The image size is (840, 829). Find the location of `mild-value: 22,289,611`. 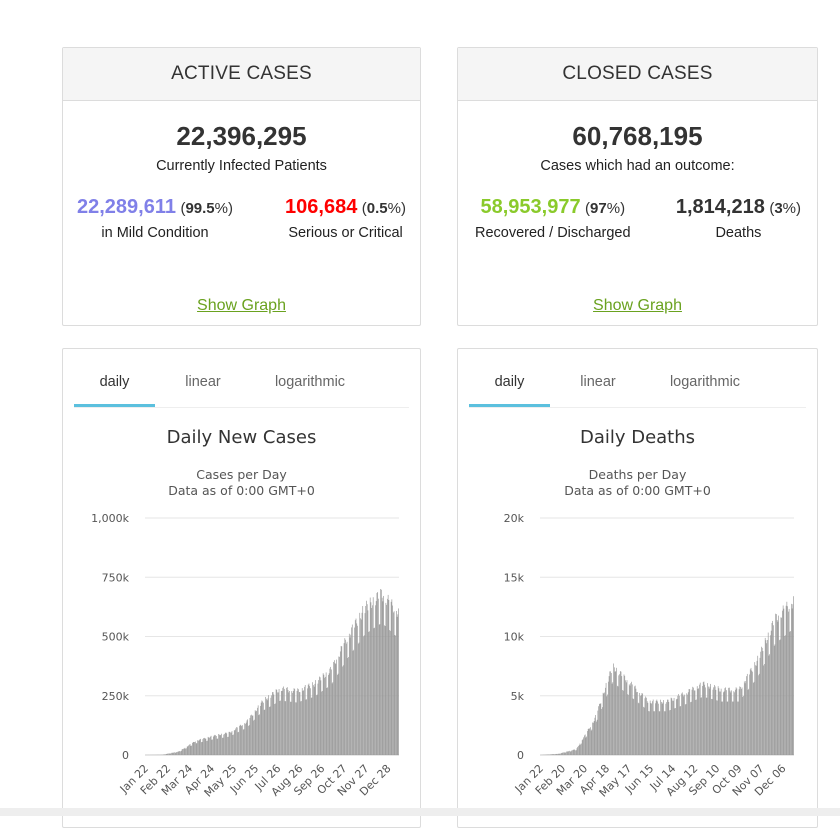

mild-value: 22,289,611 is located at coordinates (126, 207).